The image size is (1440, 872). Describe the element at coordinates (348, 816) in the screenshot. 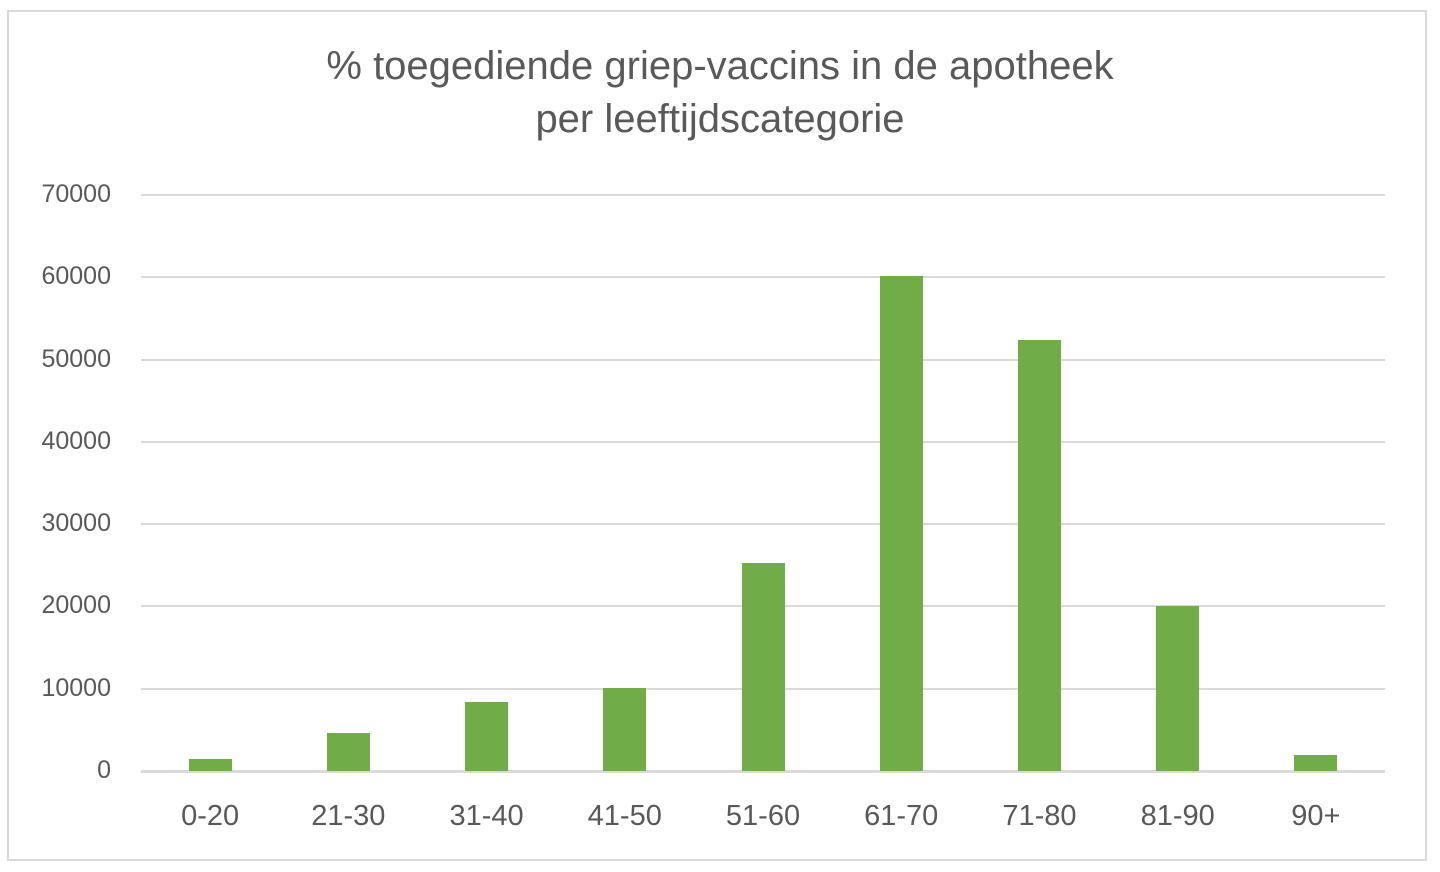

I see `x-tick-label: 21-30` at that location.